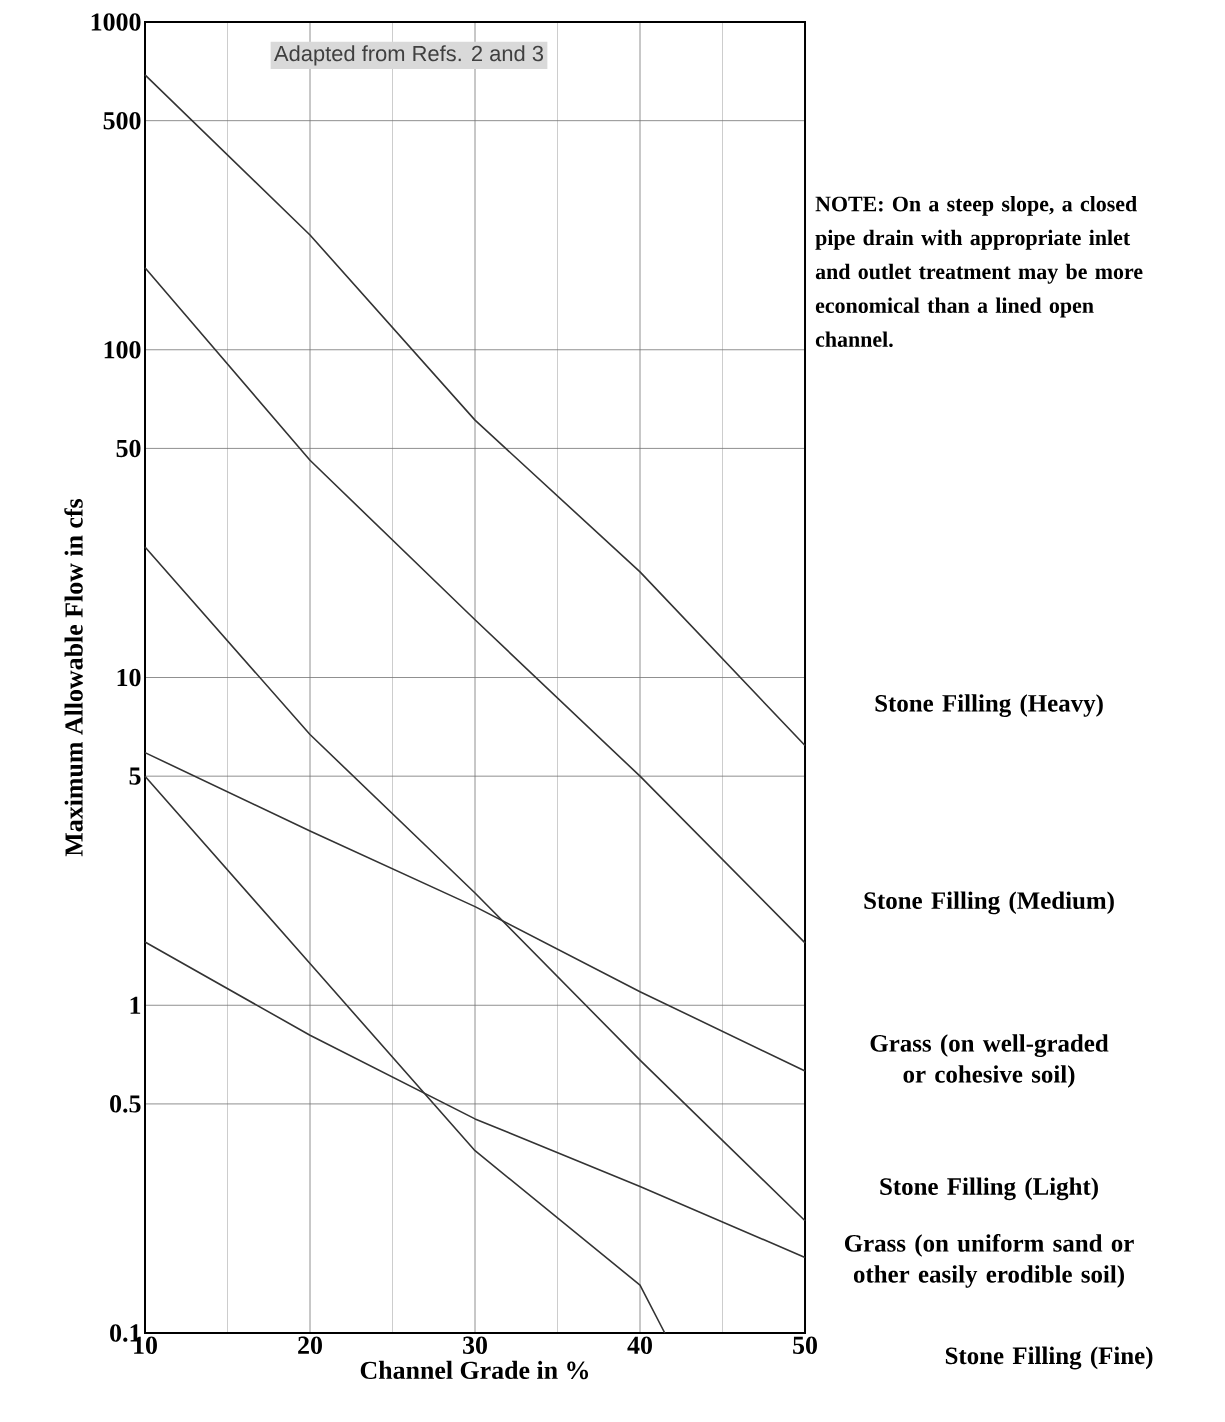 This screenshot has width=1225, height=1422. I want to click on series-label: Grass (on uniform sand or other easily erodible soil), so click(989, 1261).